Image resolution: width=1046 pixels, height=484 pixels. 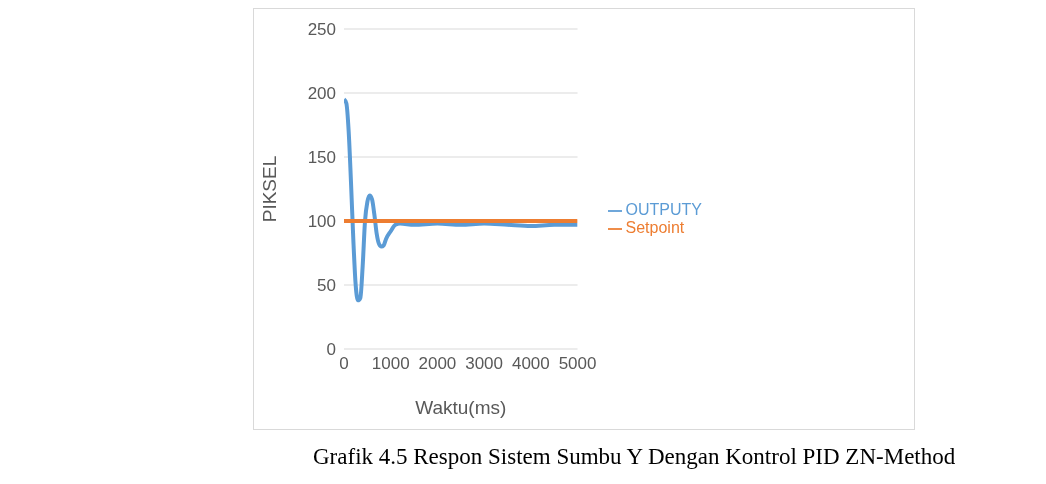 I want to click on y-tick-label: 150, so click(x=321, y=158).